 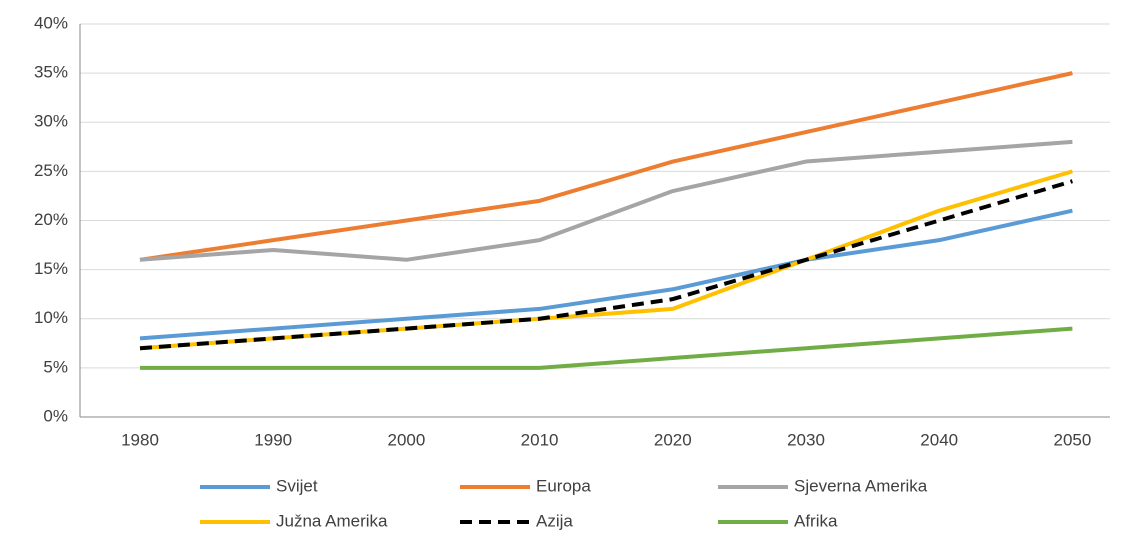 What do you see at coordinates (554, 520) in the screenshot?
I see `legend-label: Azija` at bounding box center [554, 520].